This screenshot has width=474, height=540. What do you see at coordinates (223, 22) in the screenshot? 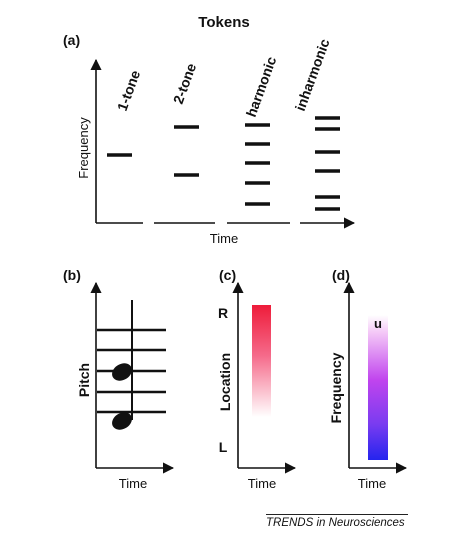
I see `figure-title: Tokens` at bounding box center [223, 22].